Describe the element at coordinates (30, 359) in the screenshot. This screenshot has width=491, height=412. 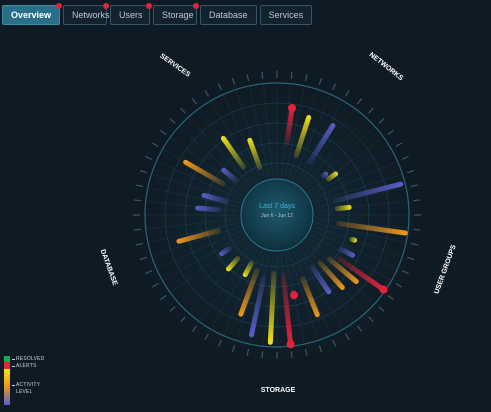
I see `legend-resolved-label: RESOLVED` at that location.